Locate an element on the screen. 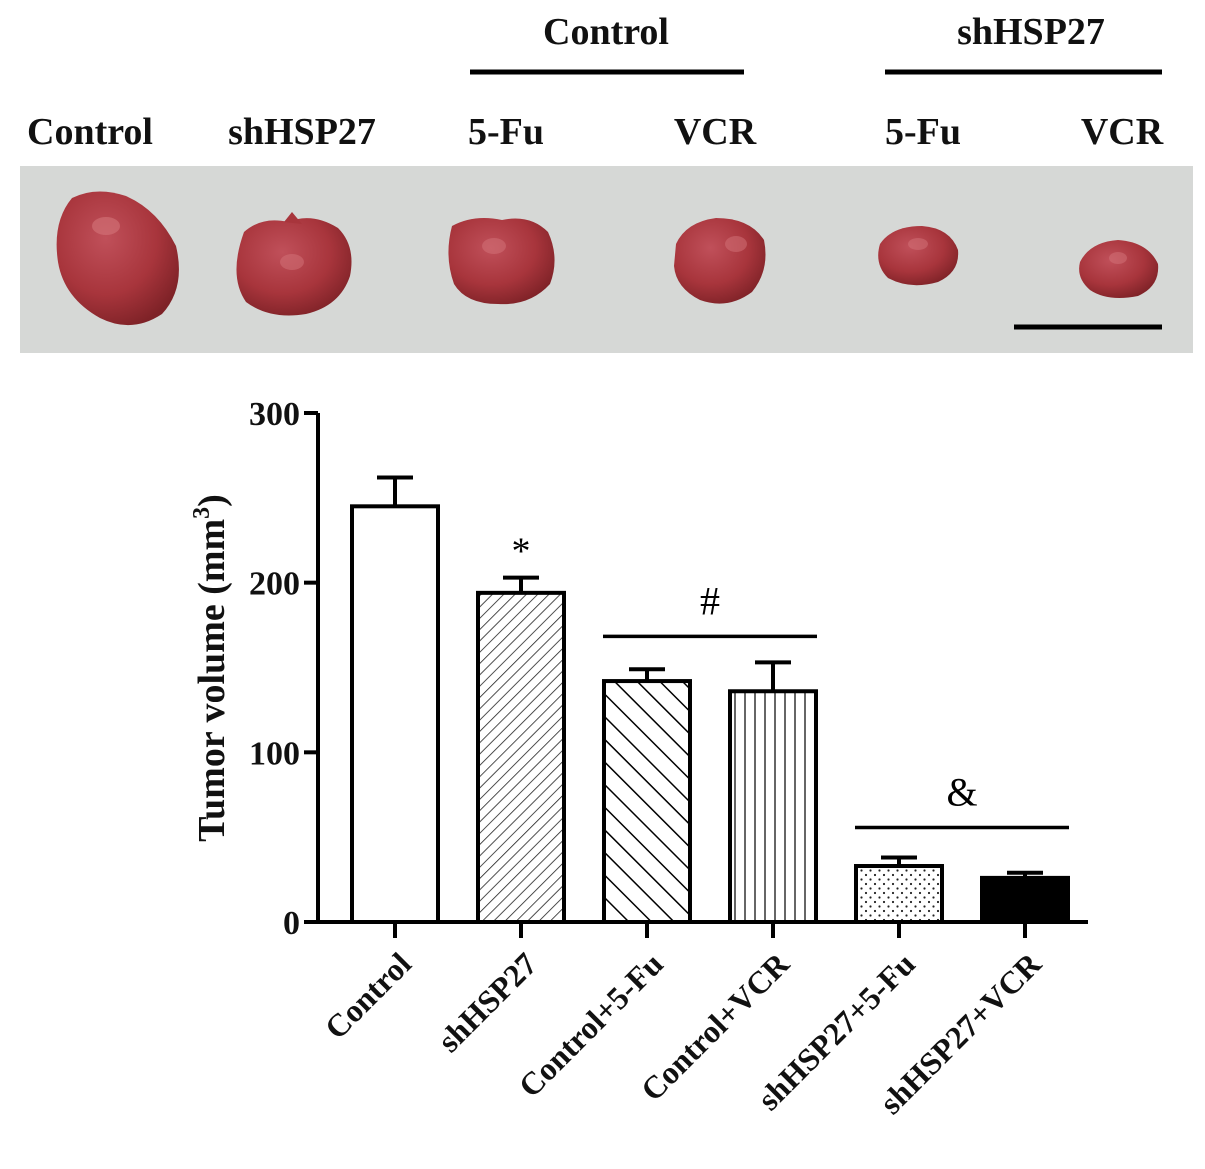  sample-label-vcr: VCR is located at coordinates (715, 132).